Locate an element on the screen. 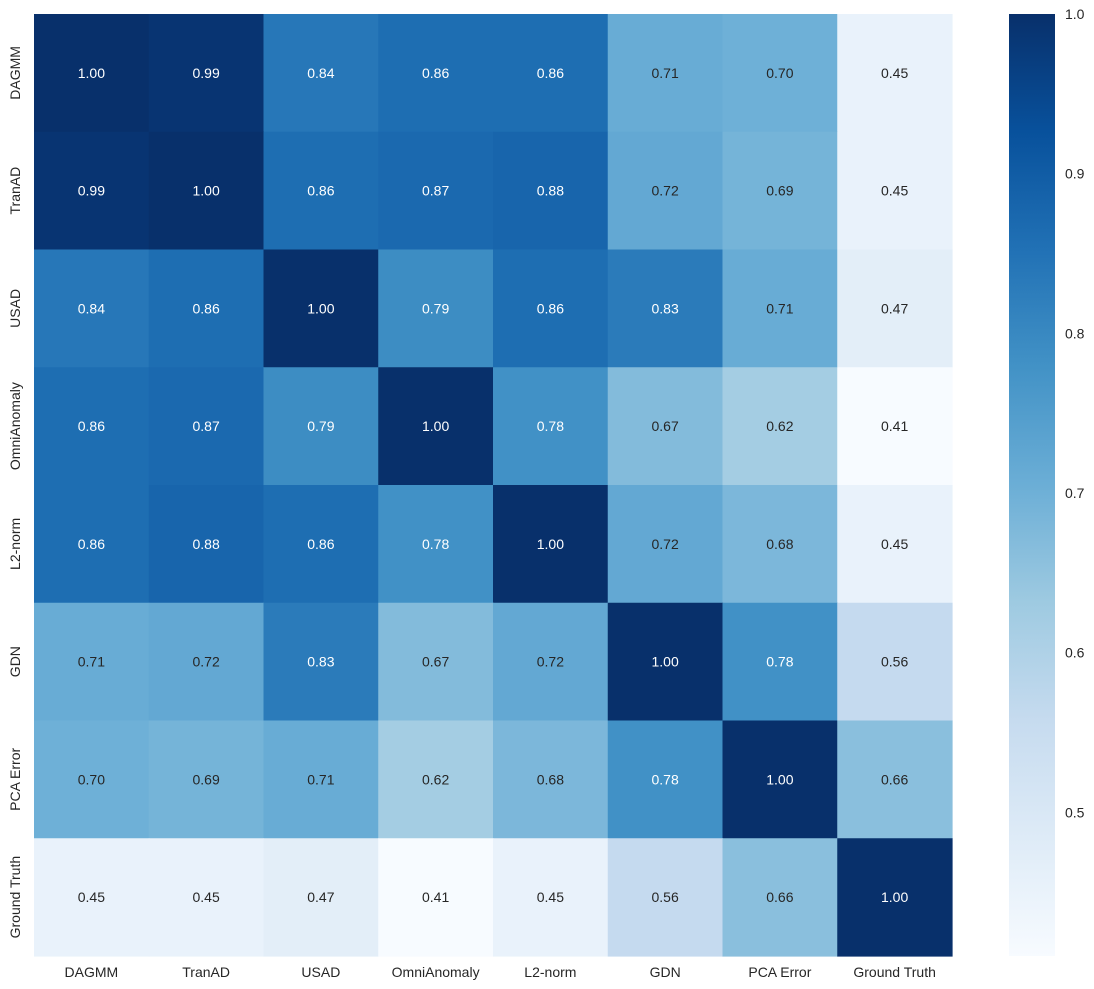 This screenshot has width=1094, height=989. column-label: L2-norm is located at coordinates (550, 972).